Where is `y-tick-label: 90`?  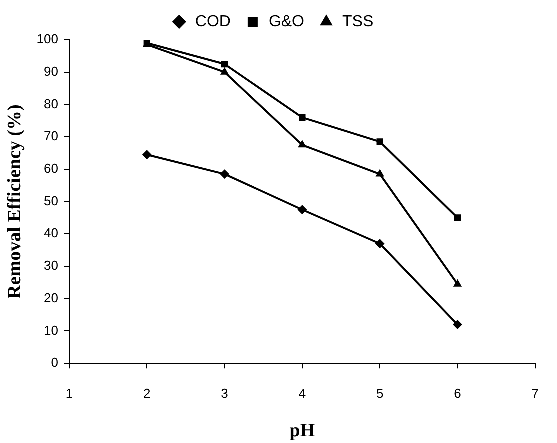
y-tick-label: 90 is located at coordinates (51, 71).